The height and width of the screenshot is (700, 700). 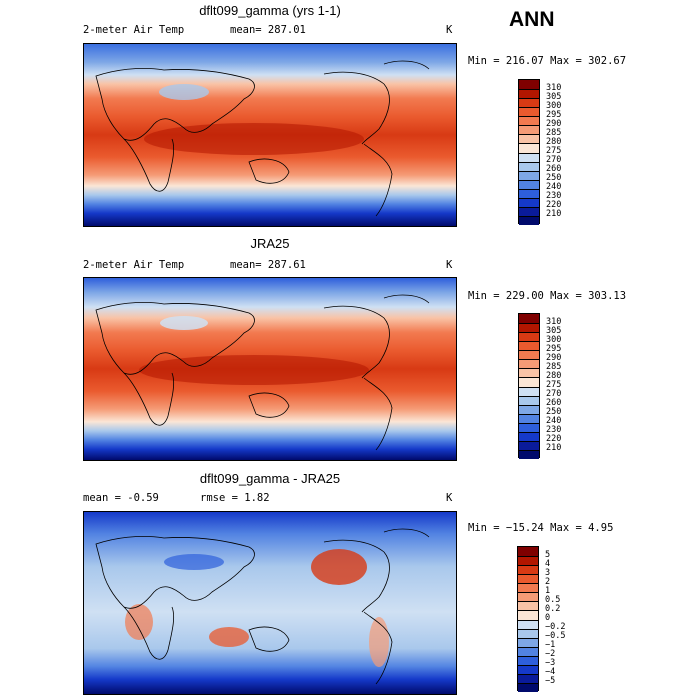 I want to click on panel-2-colorbar, so click(x=529, y=386).